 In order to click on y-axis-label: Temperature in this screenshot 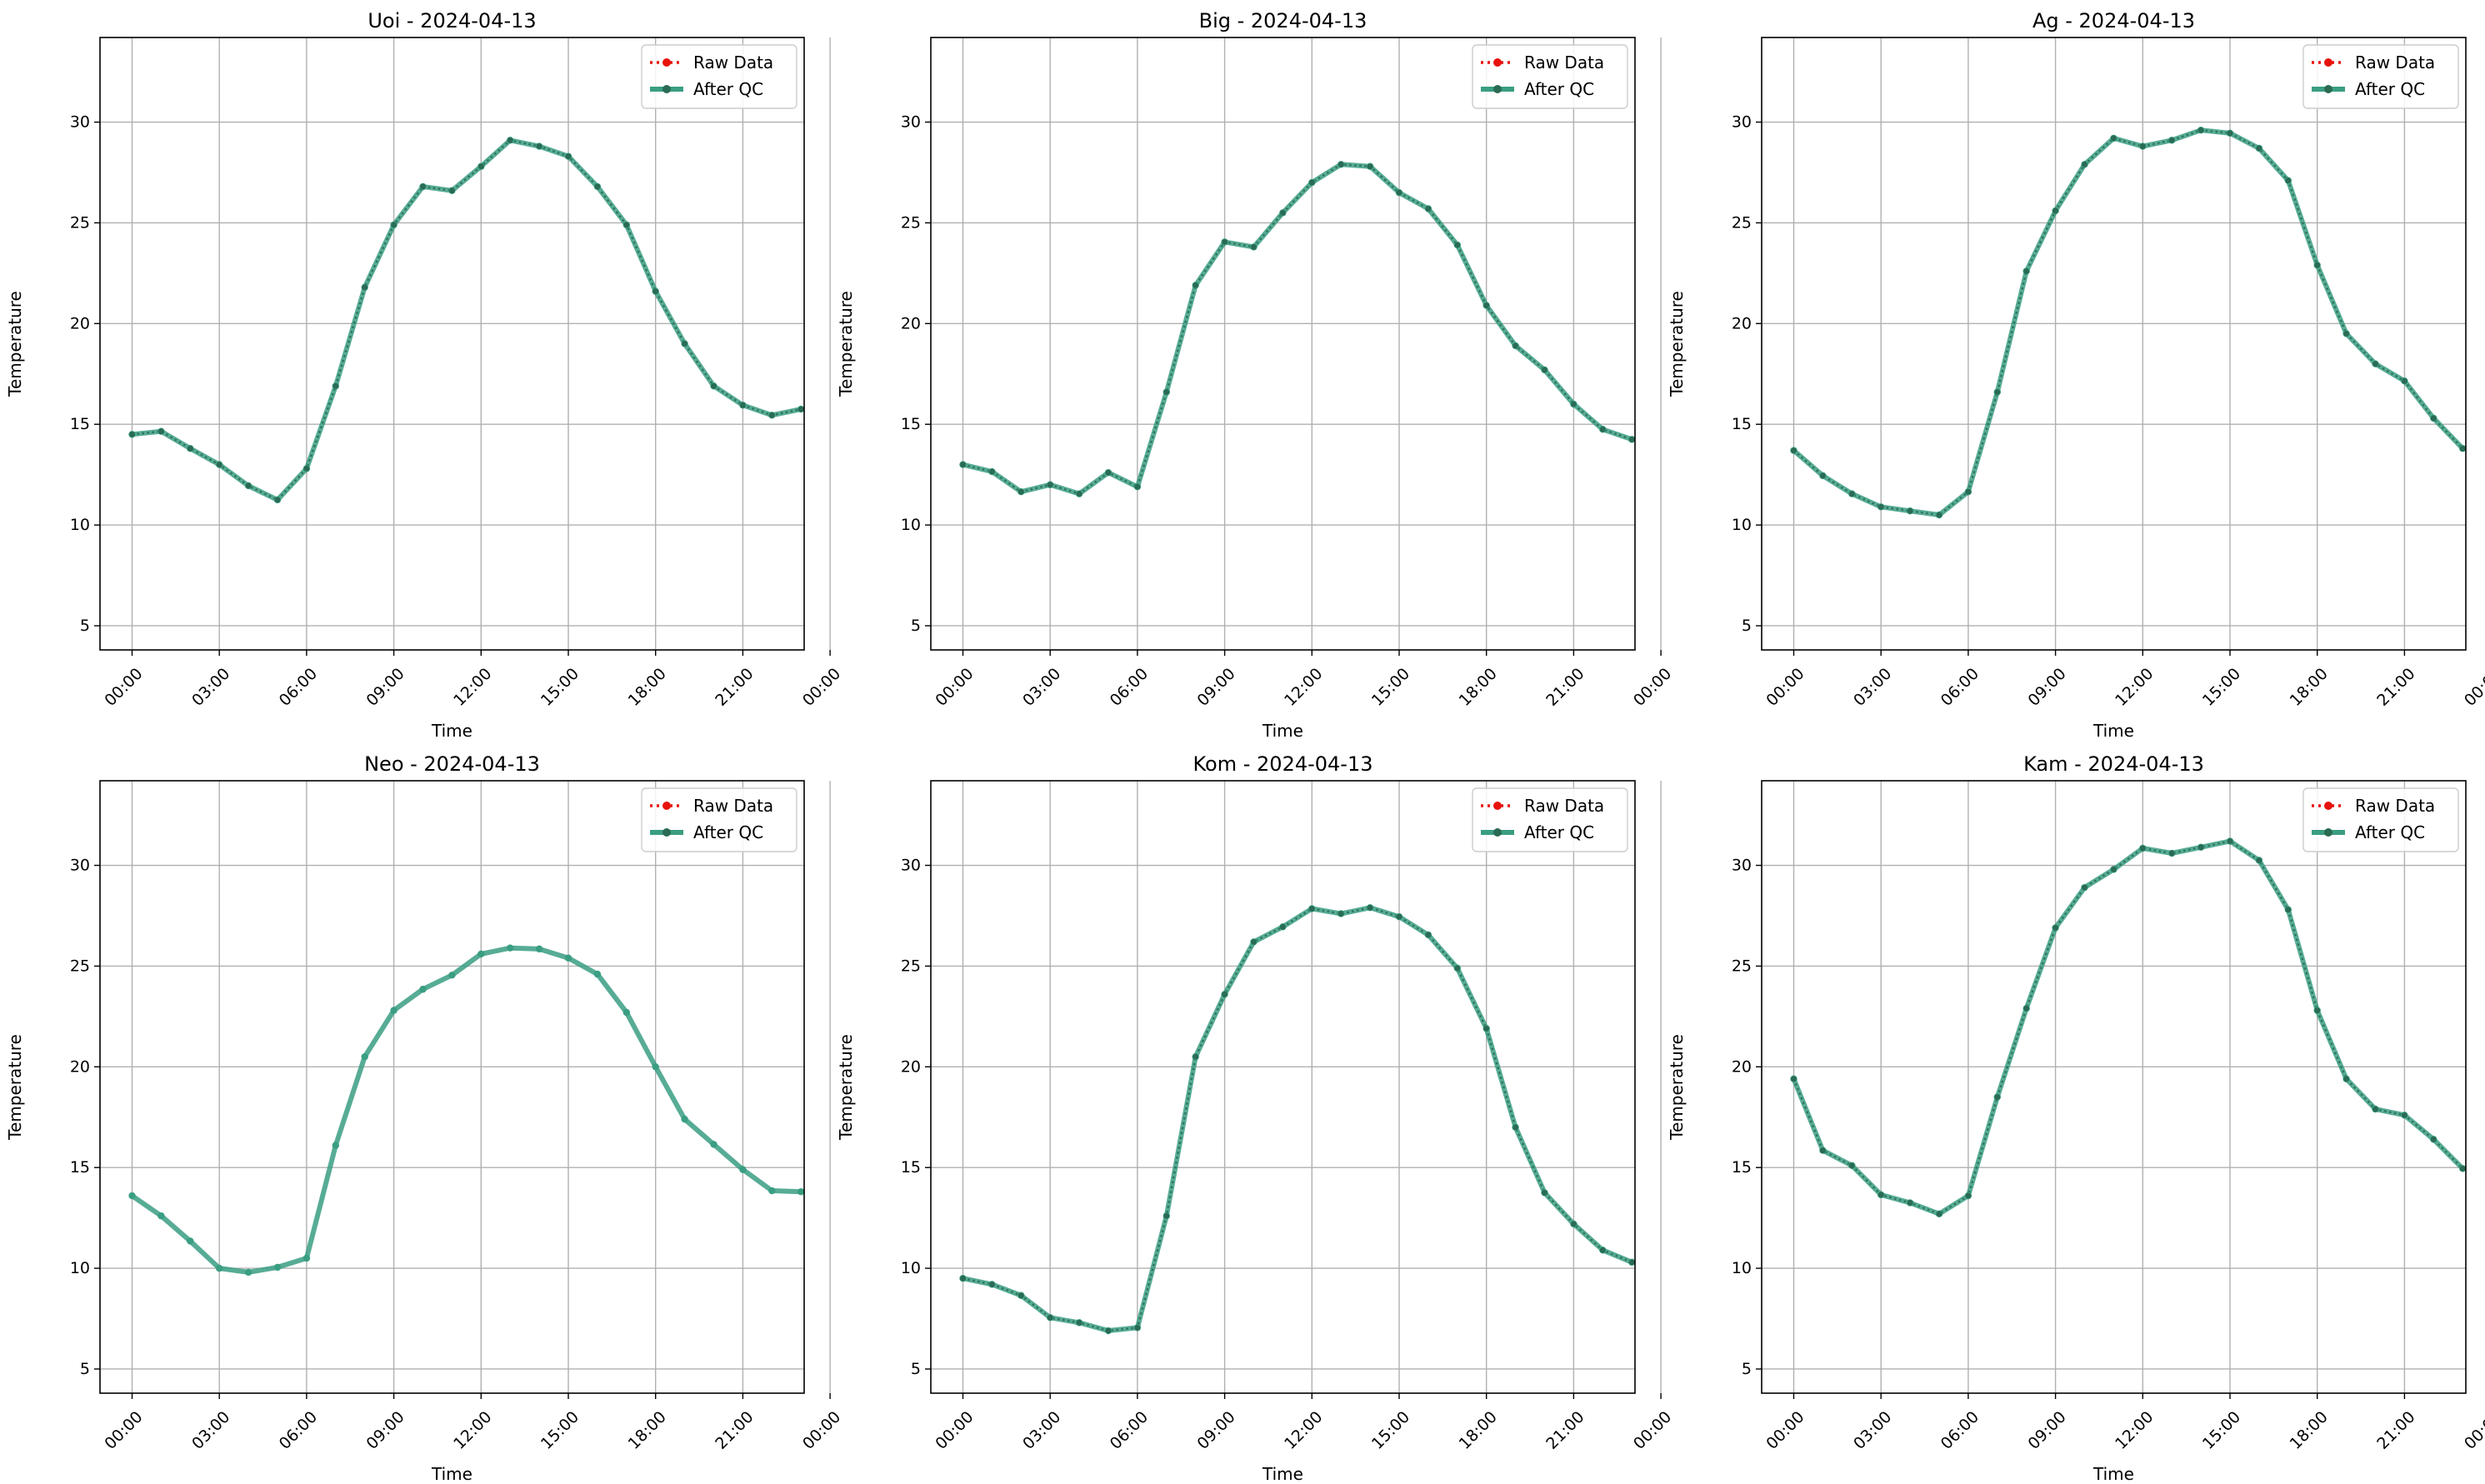, I will do `click(846, 1088)`.